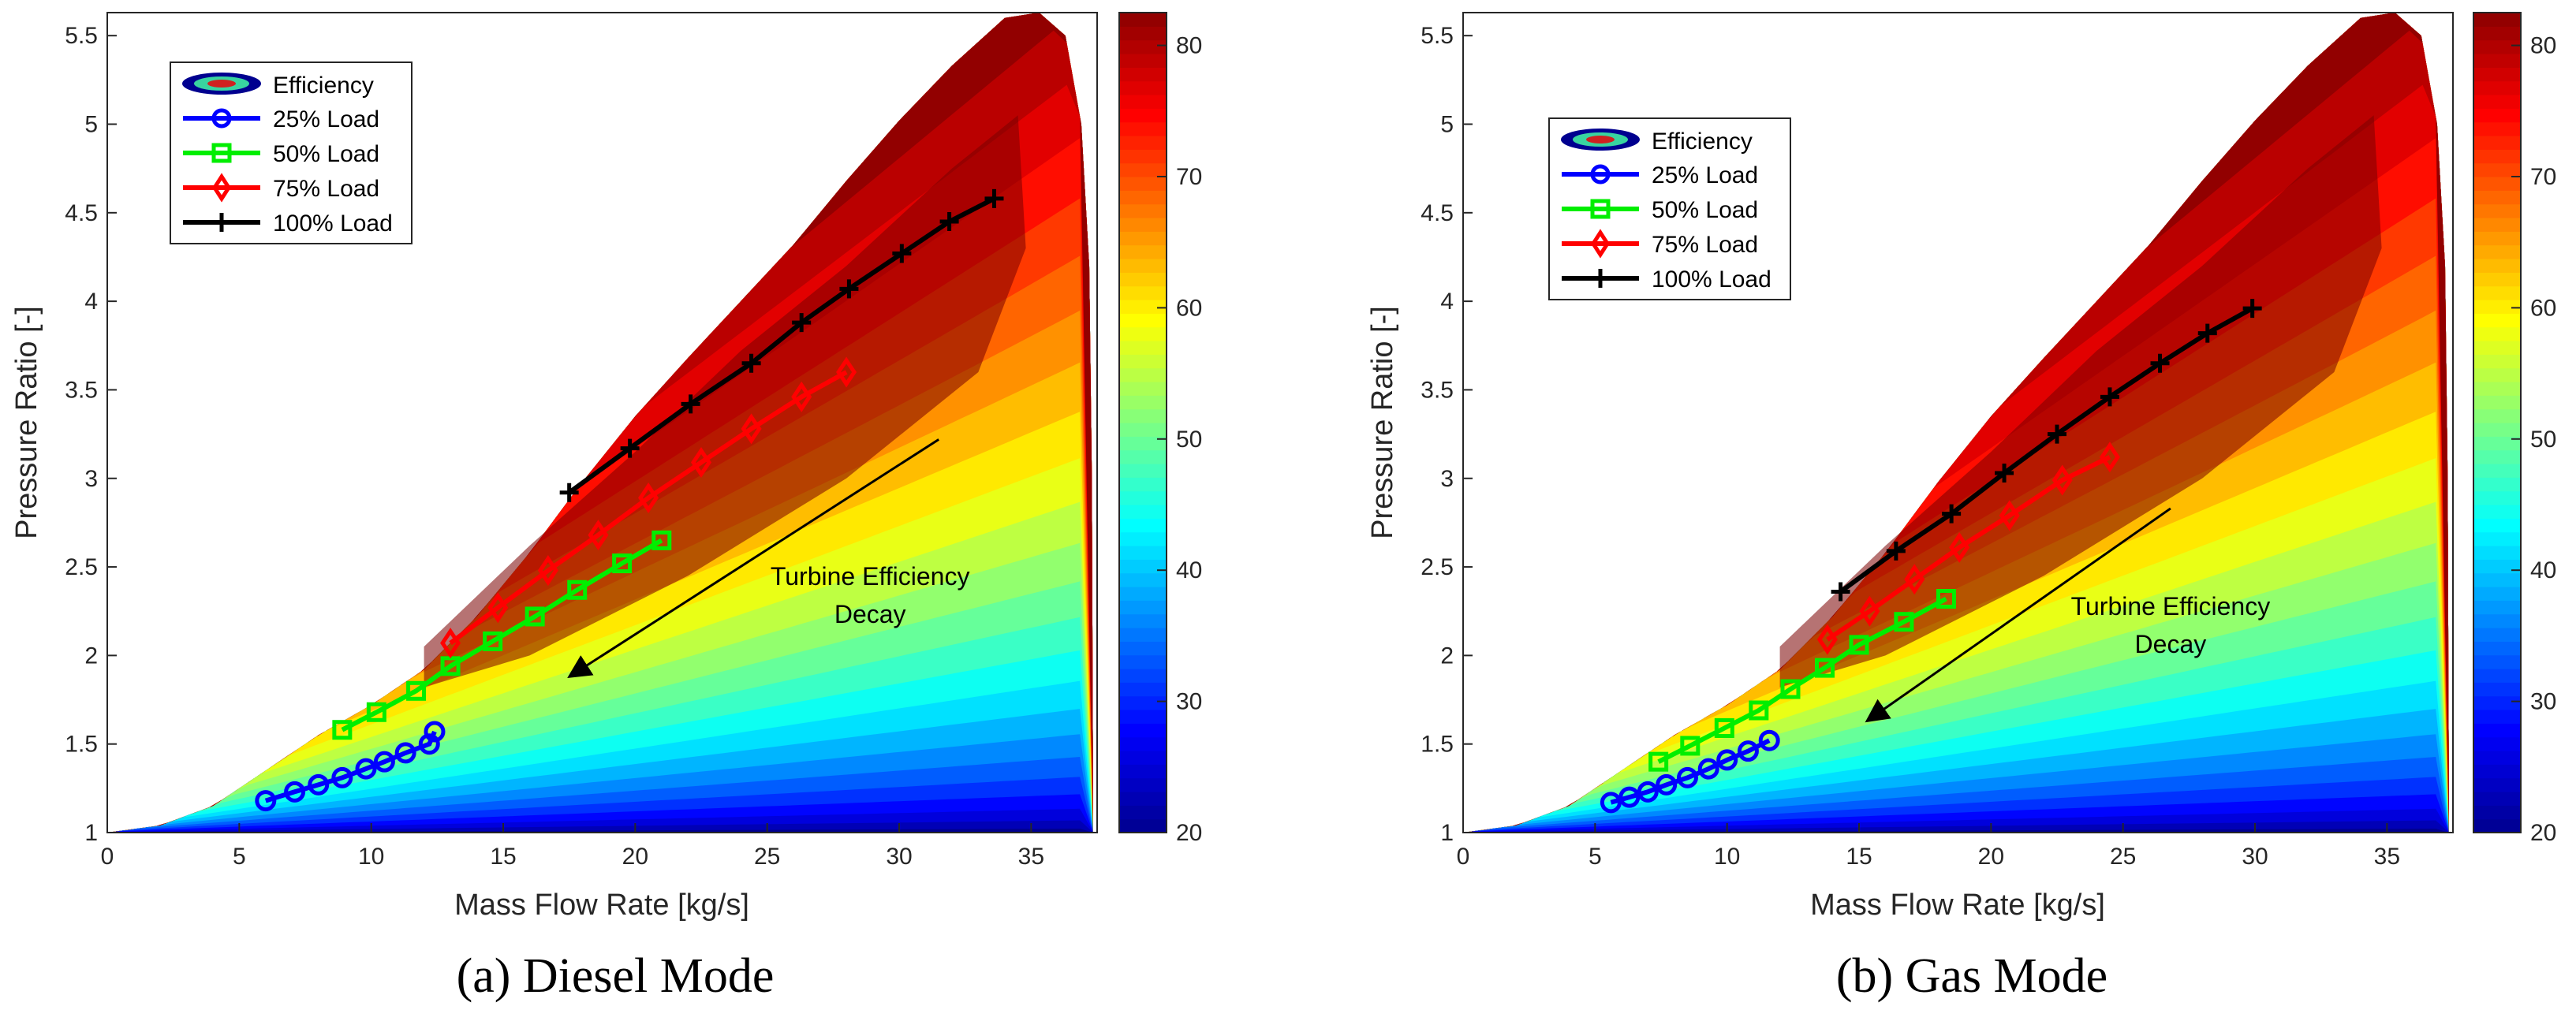 This screenshot has width=2576, height=1021. Describe the element at coordinates (1447, 479) in the screenshot. I see `y-tick-label: 3` at that location.